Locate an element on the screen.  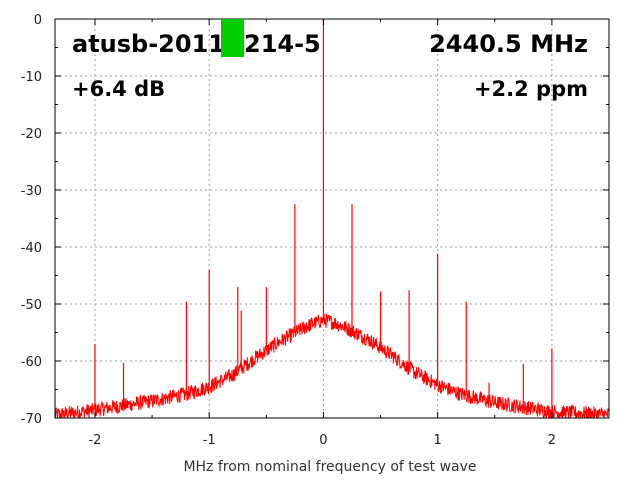
y-tick-label: -30 is located at coordinates (31, 191).